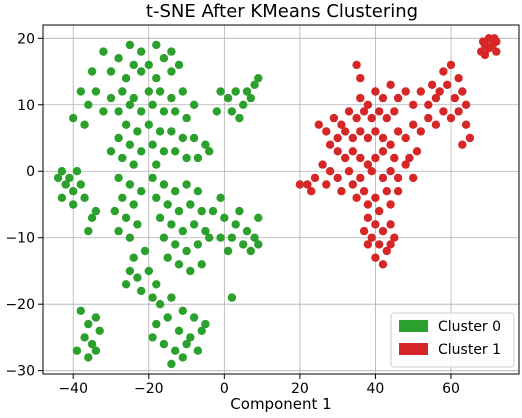  What do you see at coordinates (20, 305) in the screenshot?
I see `y-tick-label: −20` at bounding box center [20, 305].